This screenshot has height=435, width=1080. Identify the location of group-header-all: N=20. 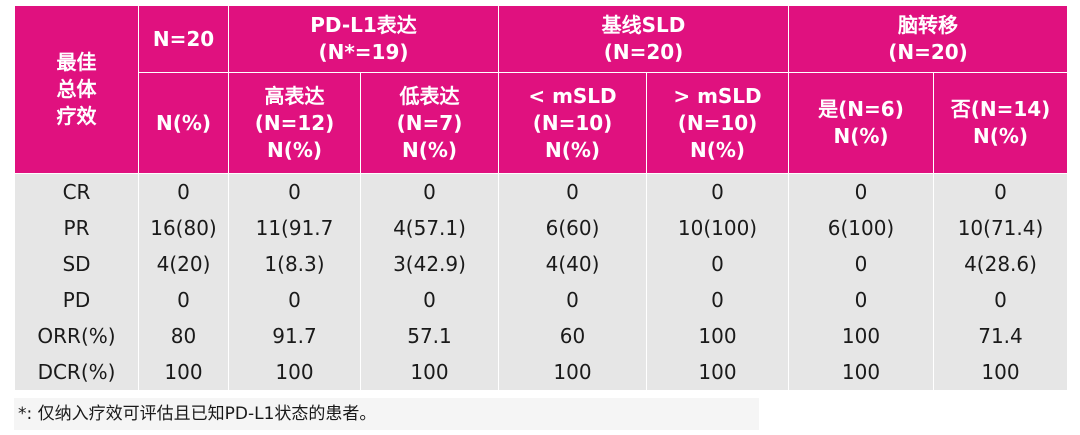
(183, 39).